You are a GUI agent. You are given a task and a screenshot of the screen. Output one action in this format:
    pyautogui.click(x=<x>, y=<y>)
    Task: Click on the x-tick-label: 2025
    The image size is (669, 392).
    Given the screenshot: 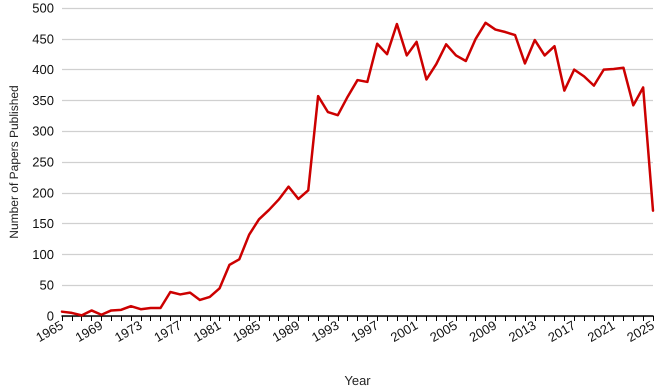 What is the action you would take?
    pyautogui.click(x=640, y=331)
    